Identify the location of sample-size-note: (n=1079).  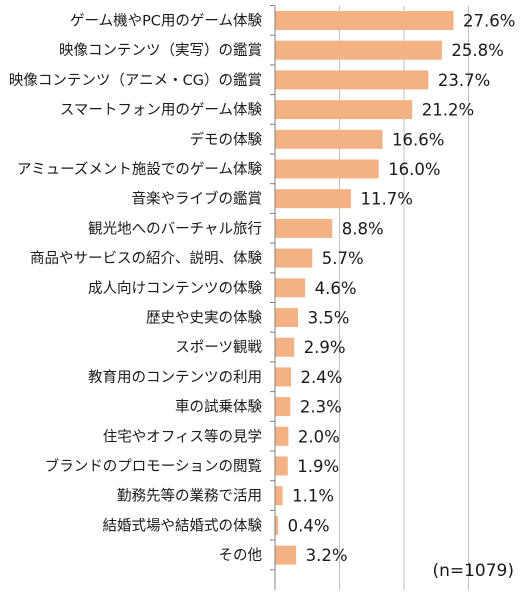
(473, 571).